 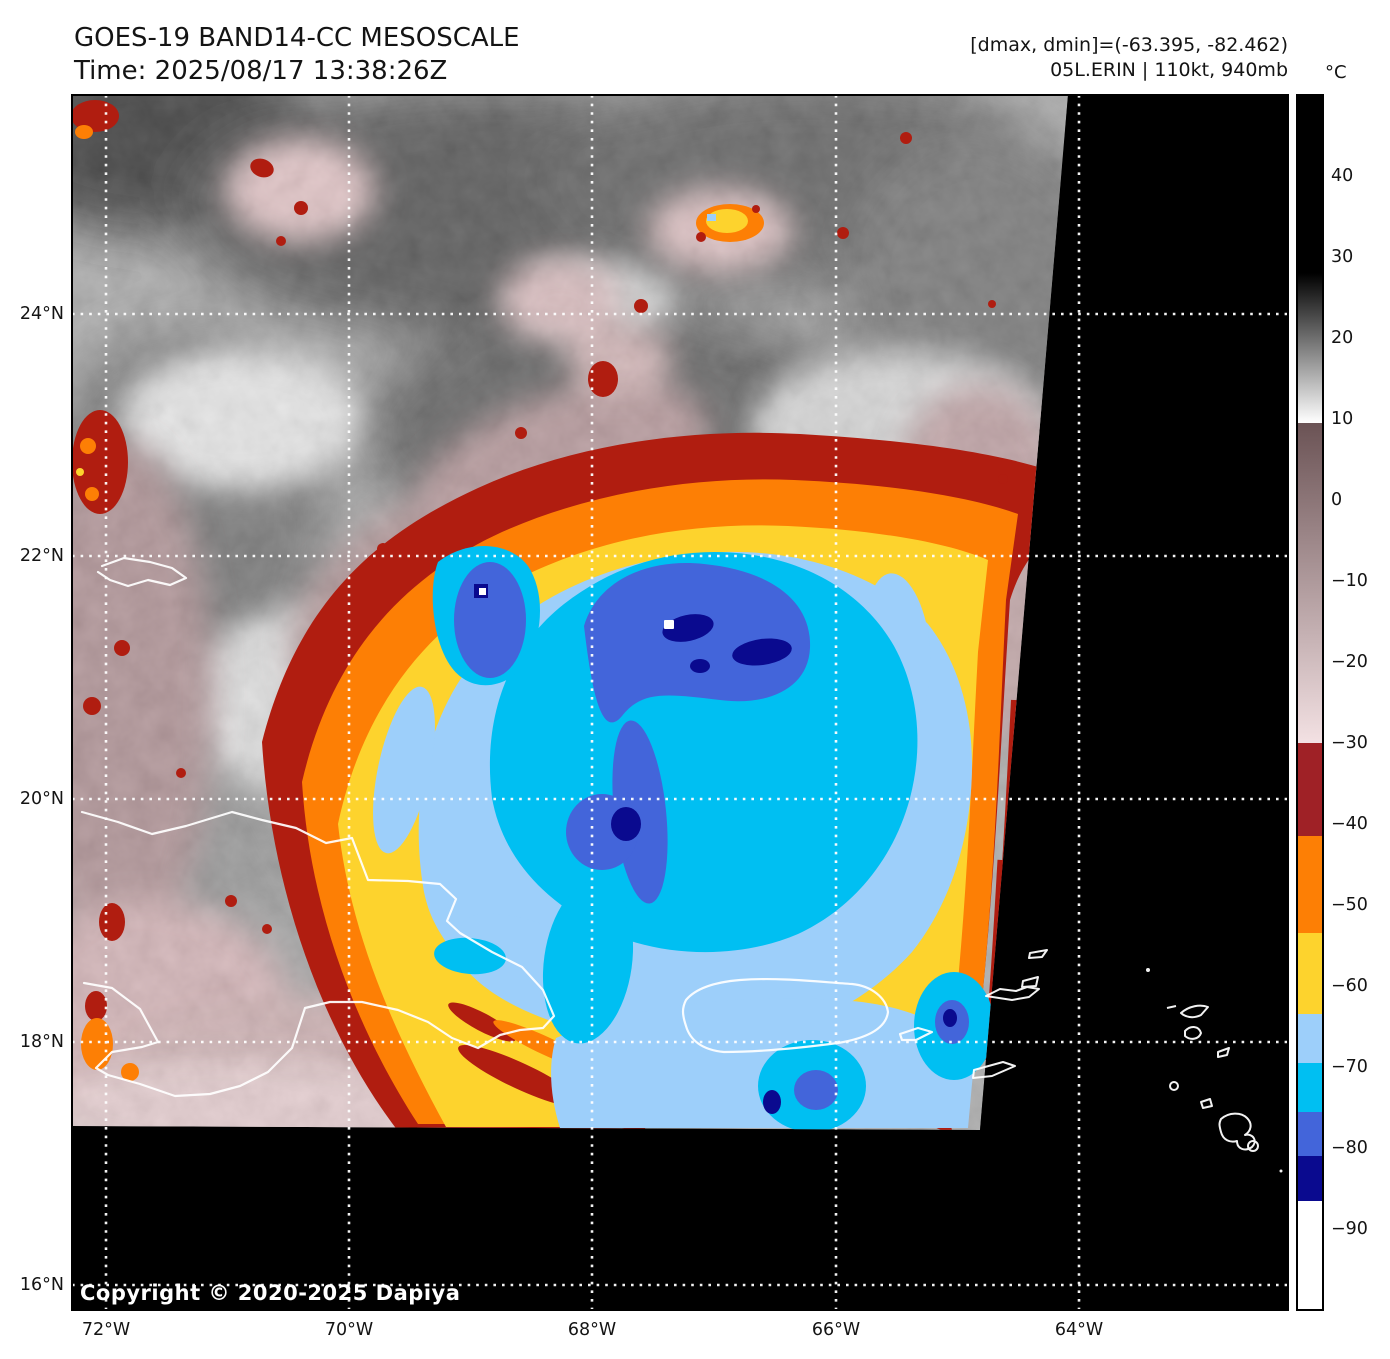 I want to click on colorbar-segment-mauve-ramp, so click(x=1310, y=583).